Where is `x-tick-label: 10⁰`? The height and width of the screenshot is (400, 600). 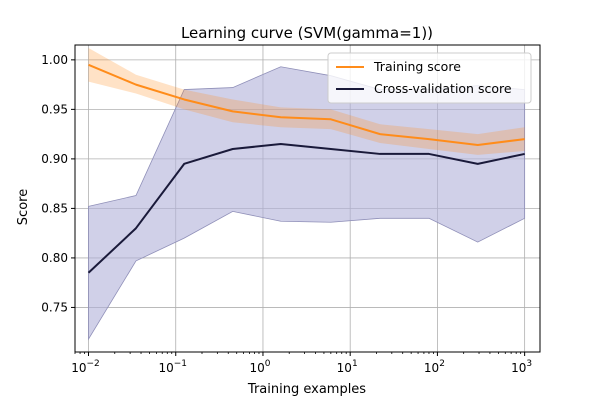
x-tick-label: 10⁰ is located at coordinates (259, 367).